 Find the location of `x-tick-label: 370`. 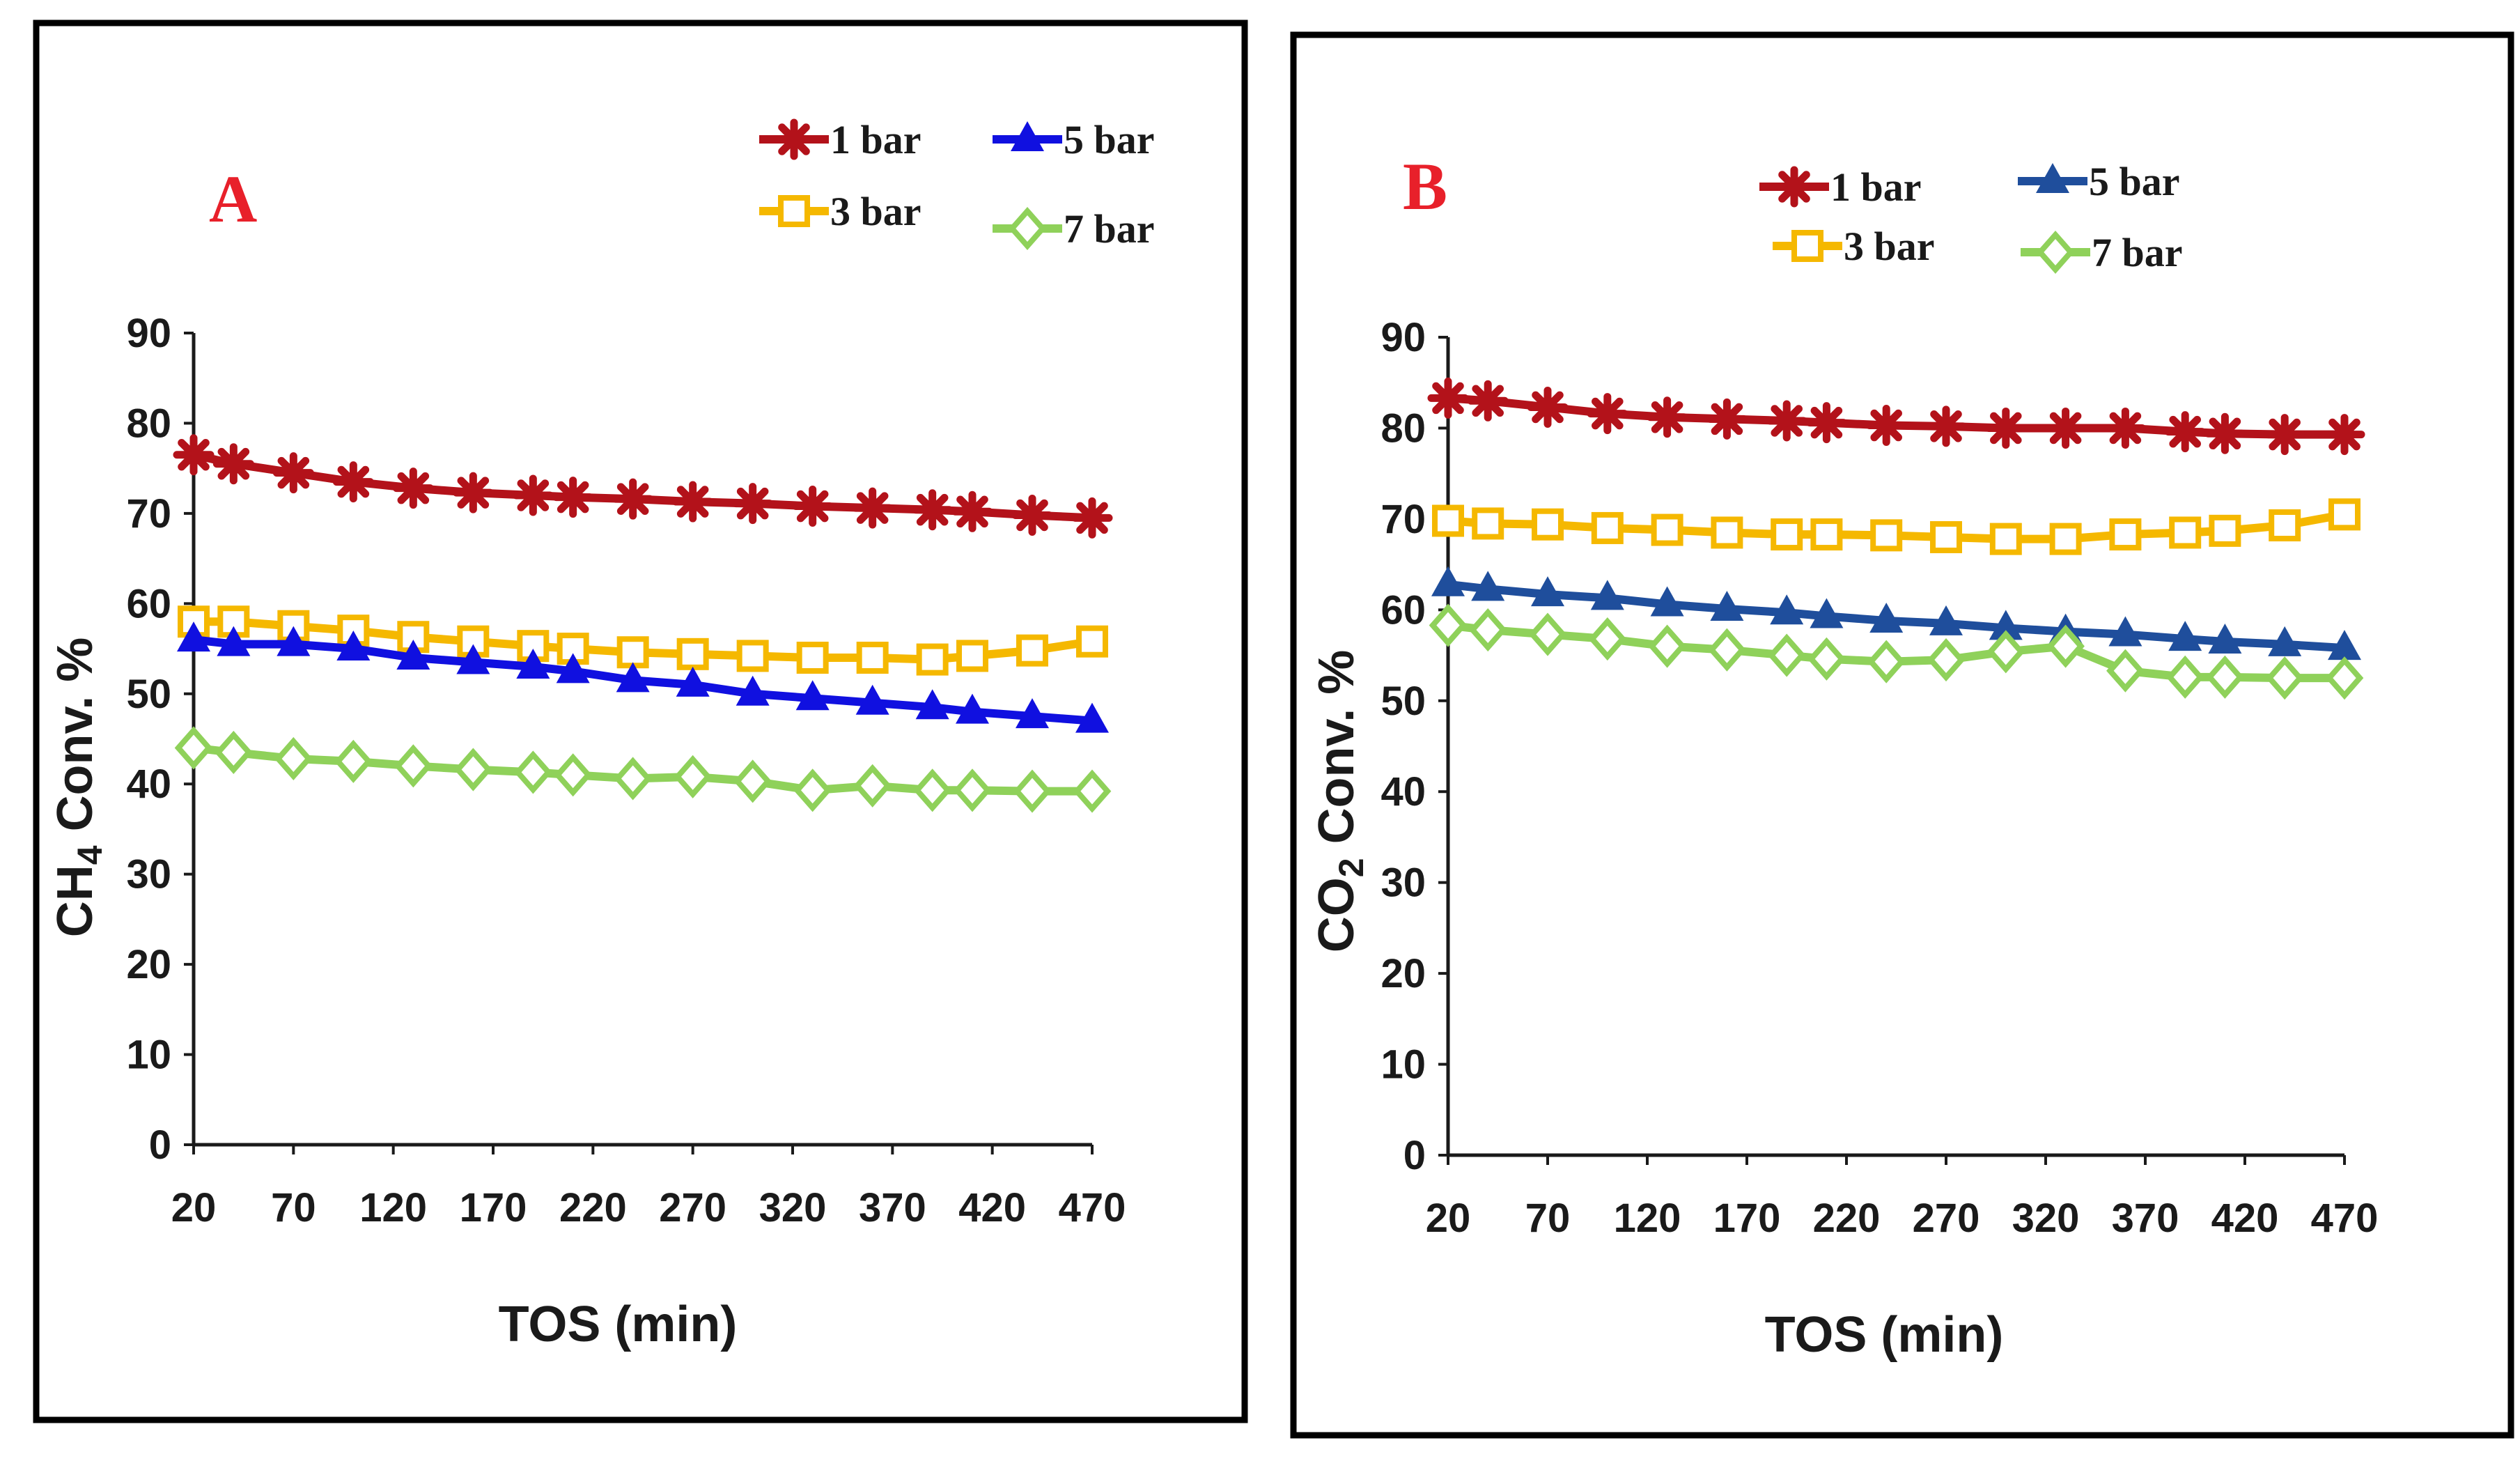

x-tick-label: 370 is located at coordinates (2145, 1218).